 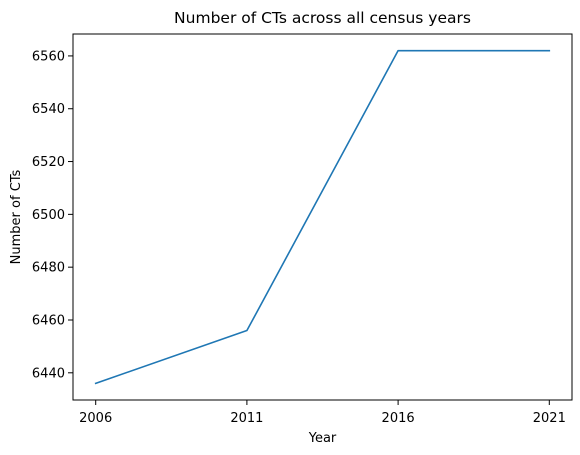 I want to click on x-axis-ticks: 2006 2011 2016 2021, so click(x=322, y=413).